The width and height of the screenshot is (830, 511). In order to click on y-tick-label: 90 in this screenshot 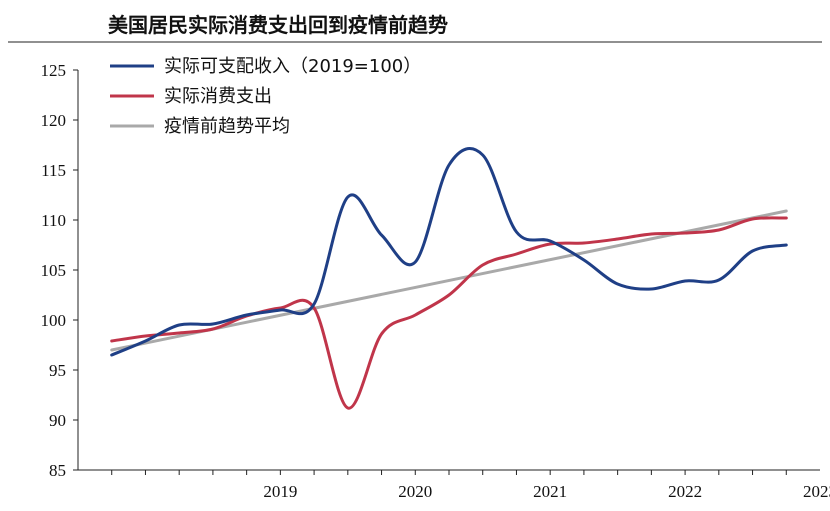, I will do `click(57, 420)`.